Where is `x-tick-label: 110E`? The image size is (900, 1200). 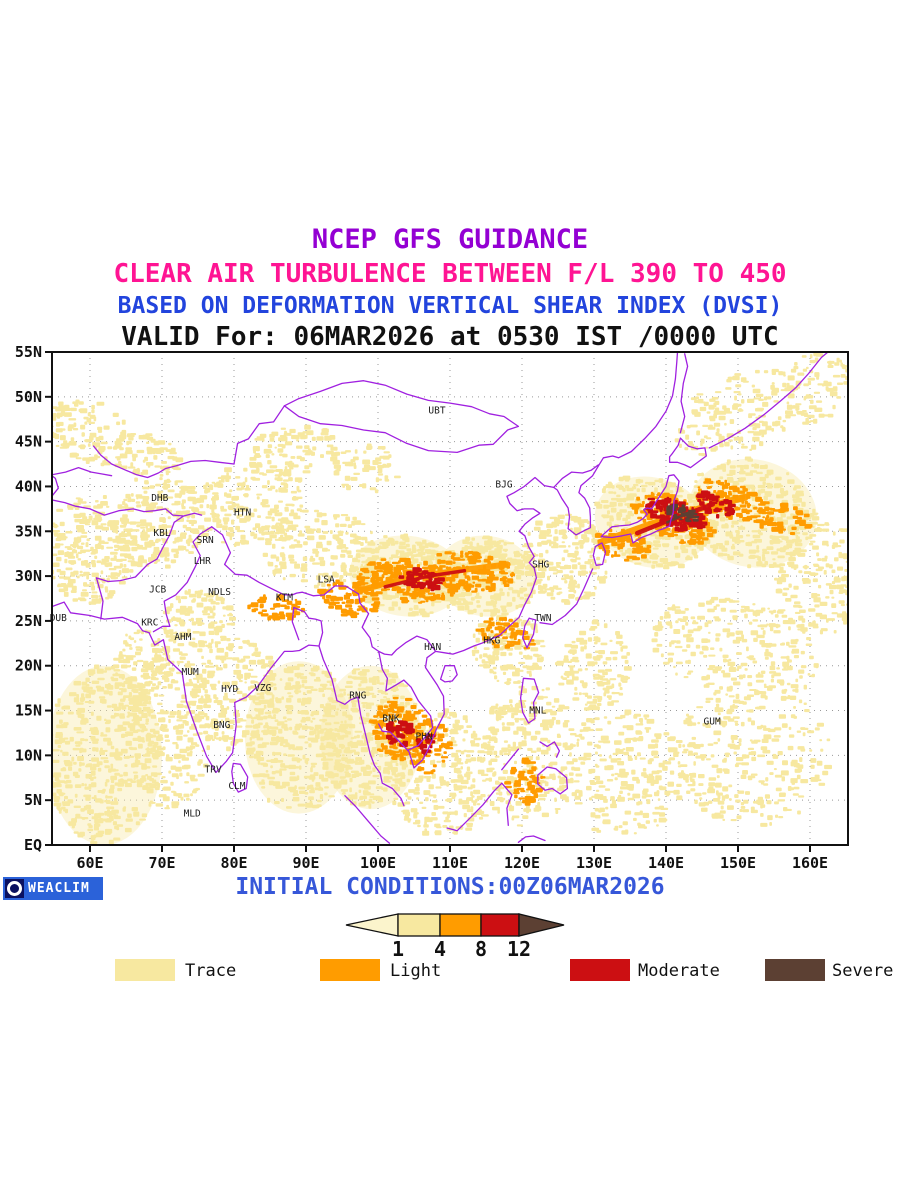
x-tick-label: 110E is located at coordinates (450, 863).